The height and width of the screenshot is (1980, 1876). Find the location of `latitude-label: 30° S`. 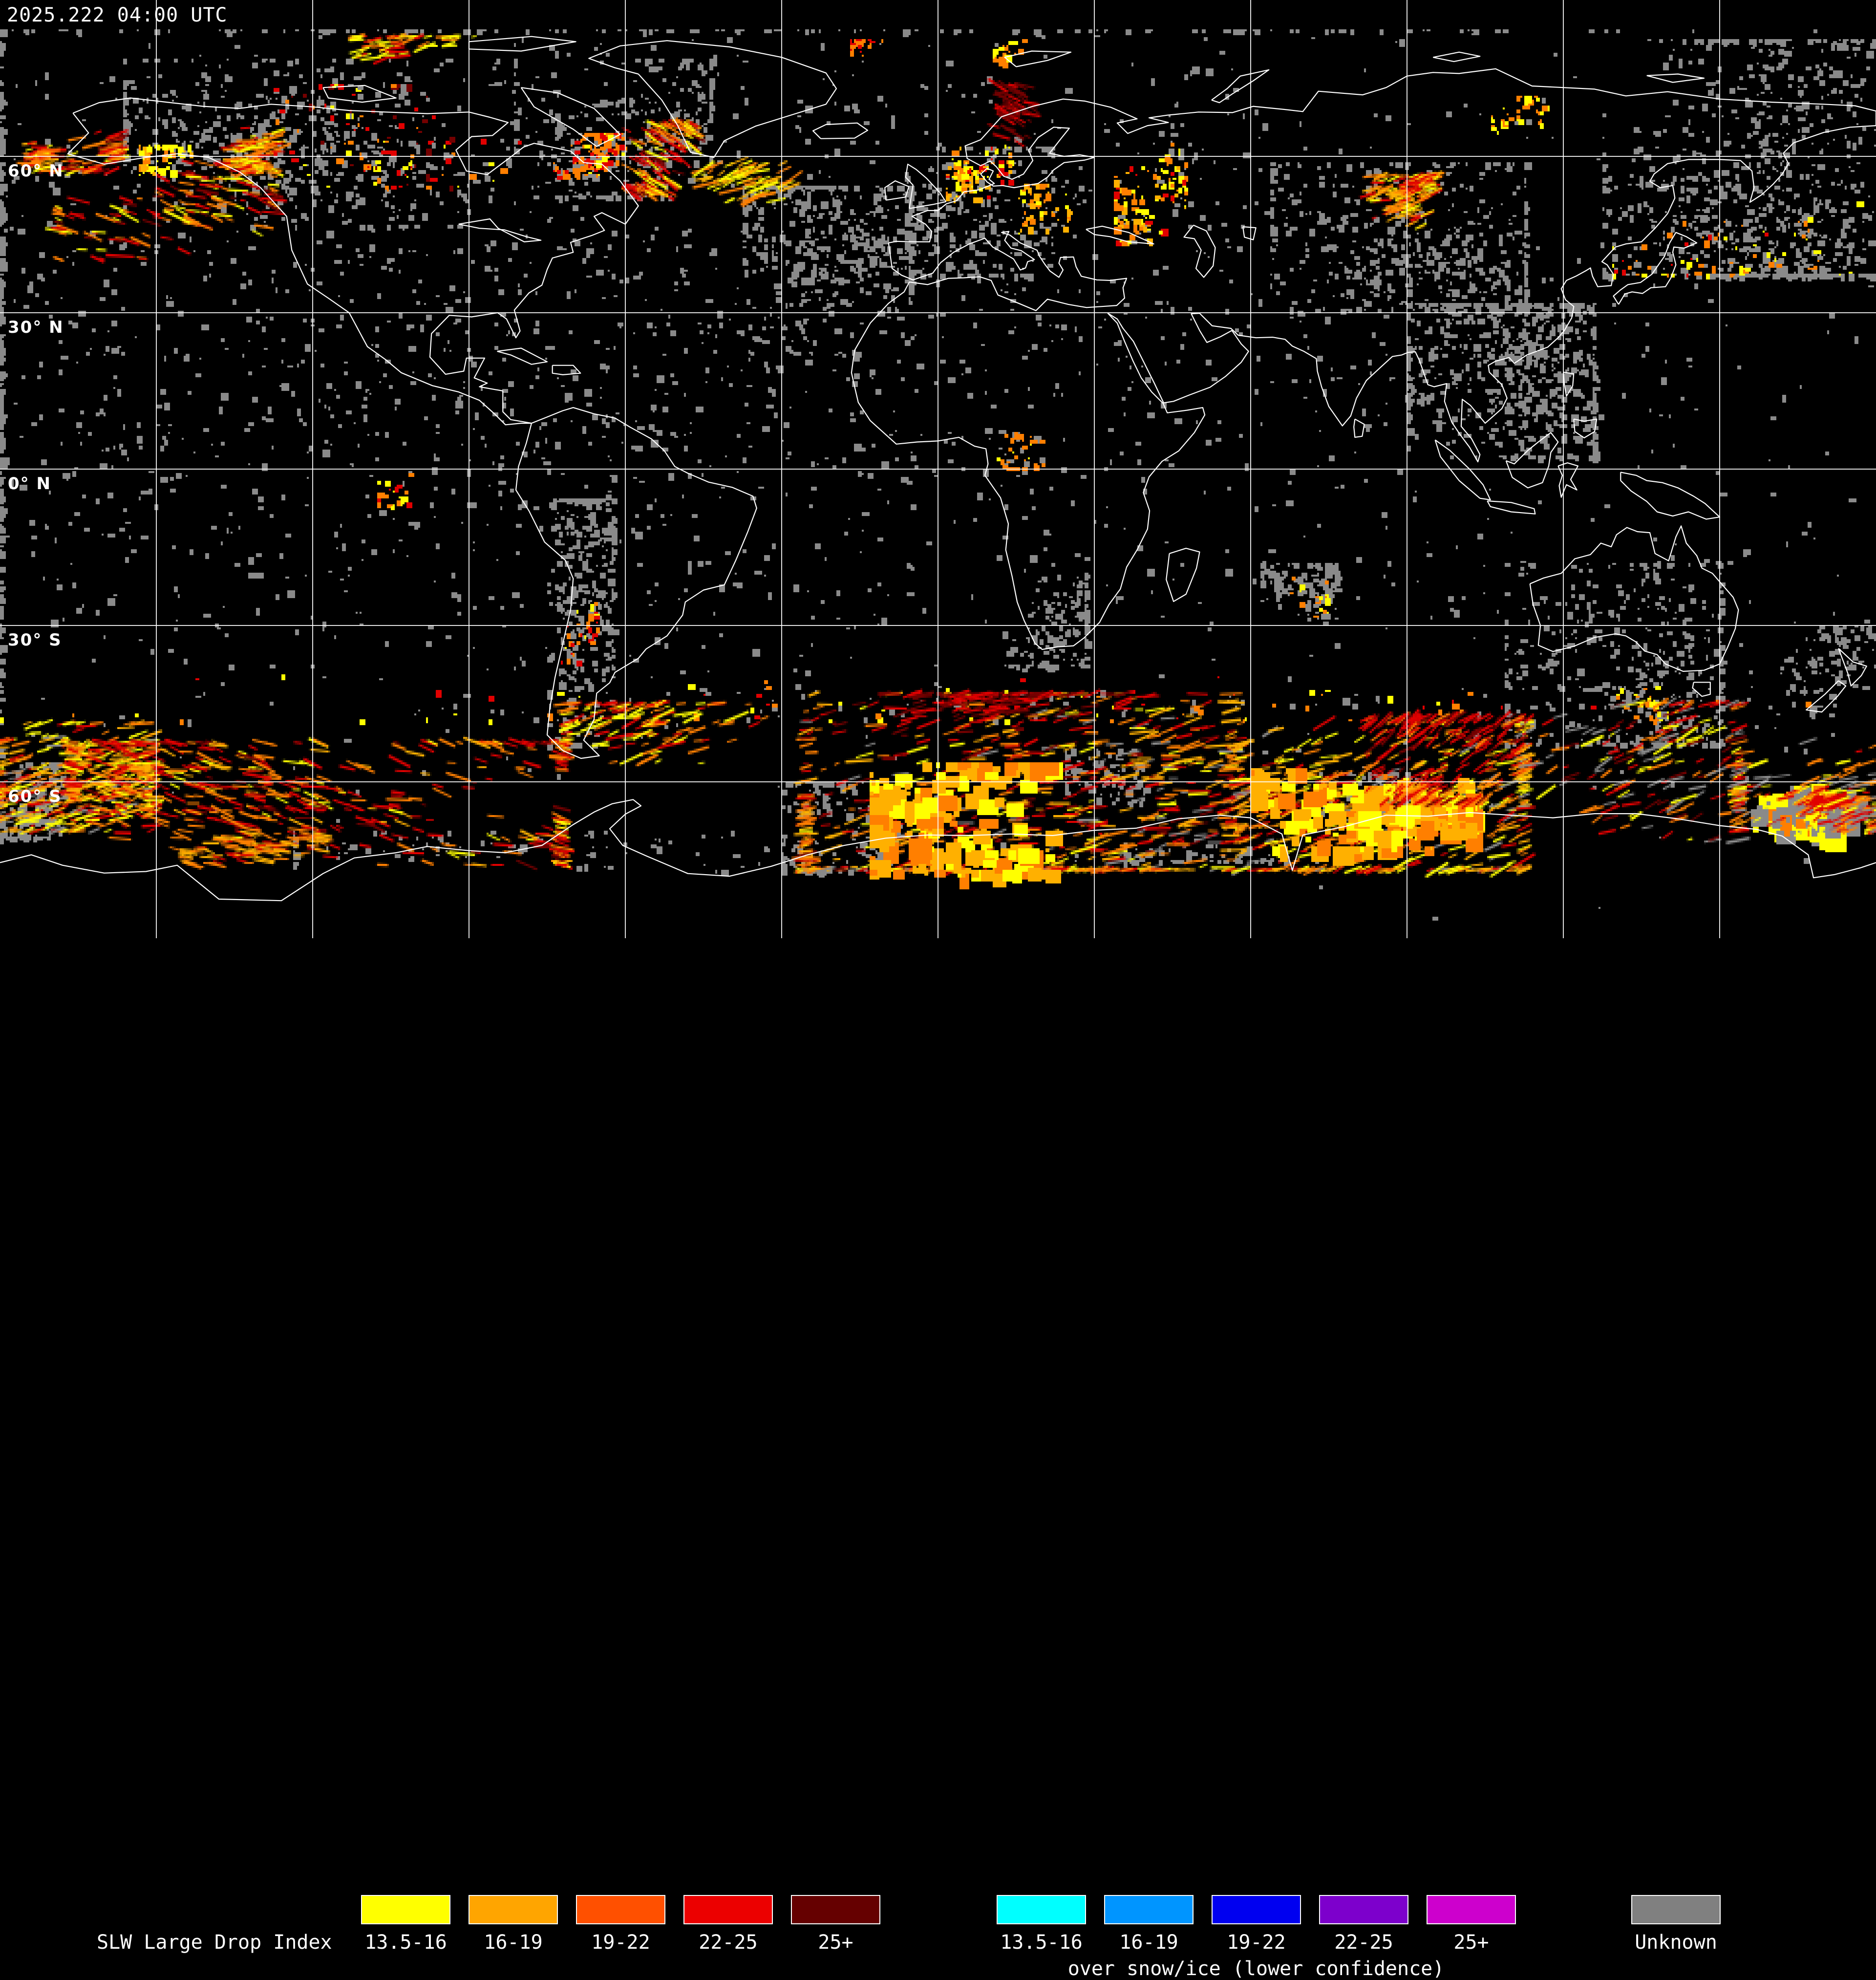

latitude-label: 30° S is located at coordinates (35, 640).